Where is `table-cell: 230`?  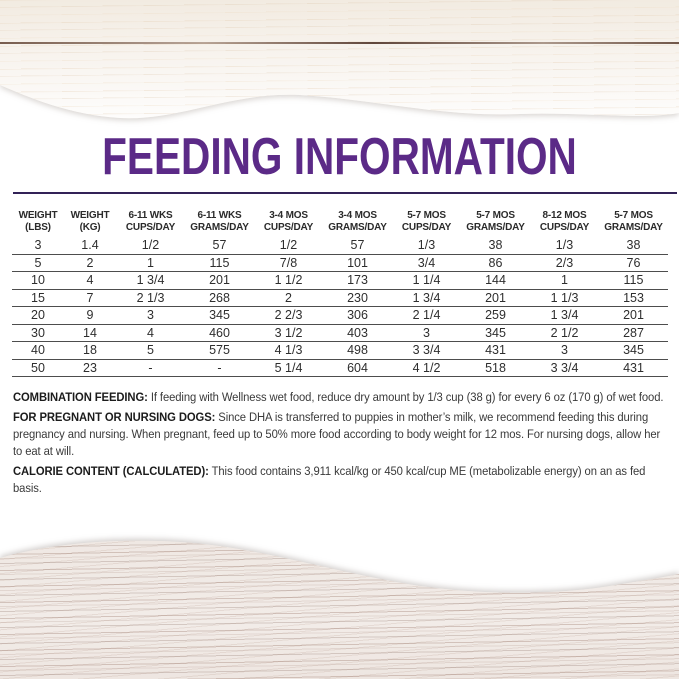 table-cell: 230 is located at coordinates (357, 298).